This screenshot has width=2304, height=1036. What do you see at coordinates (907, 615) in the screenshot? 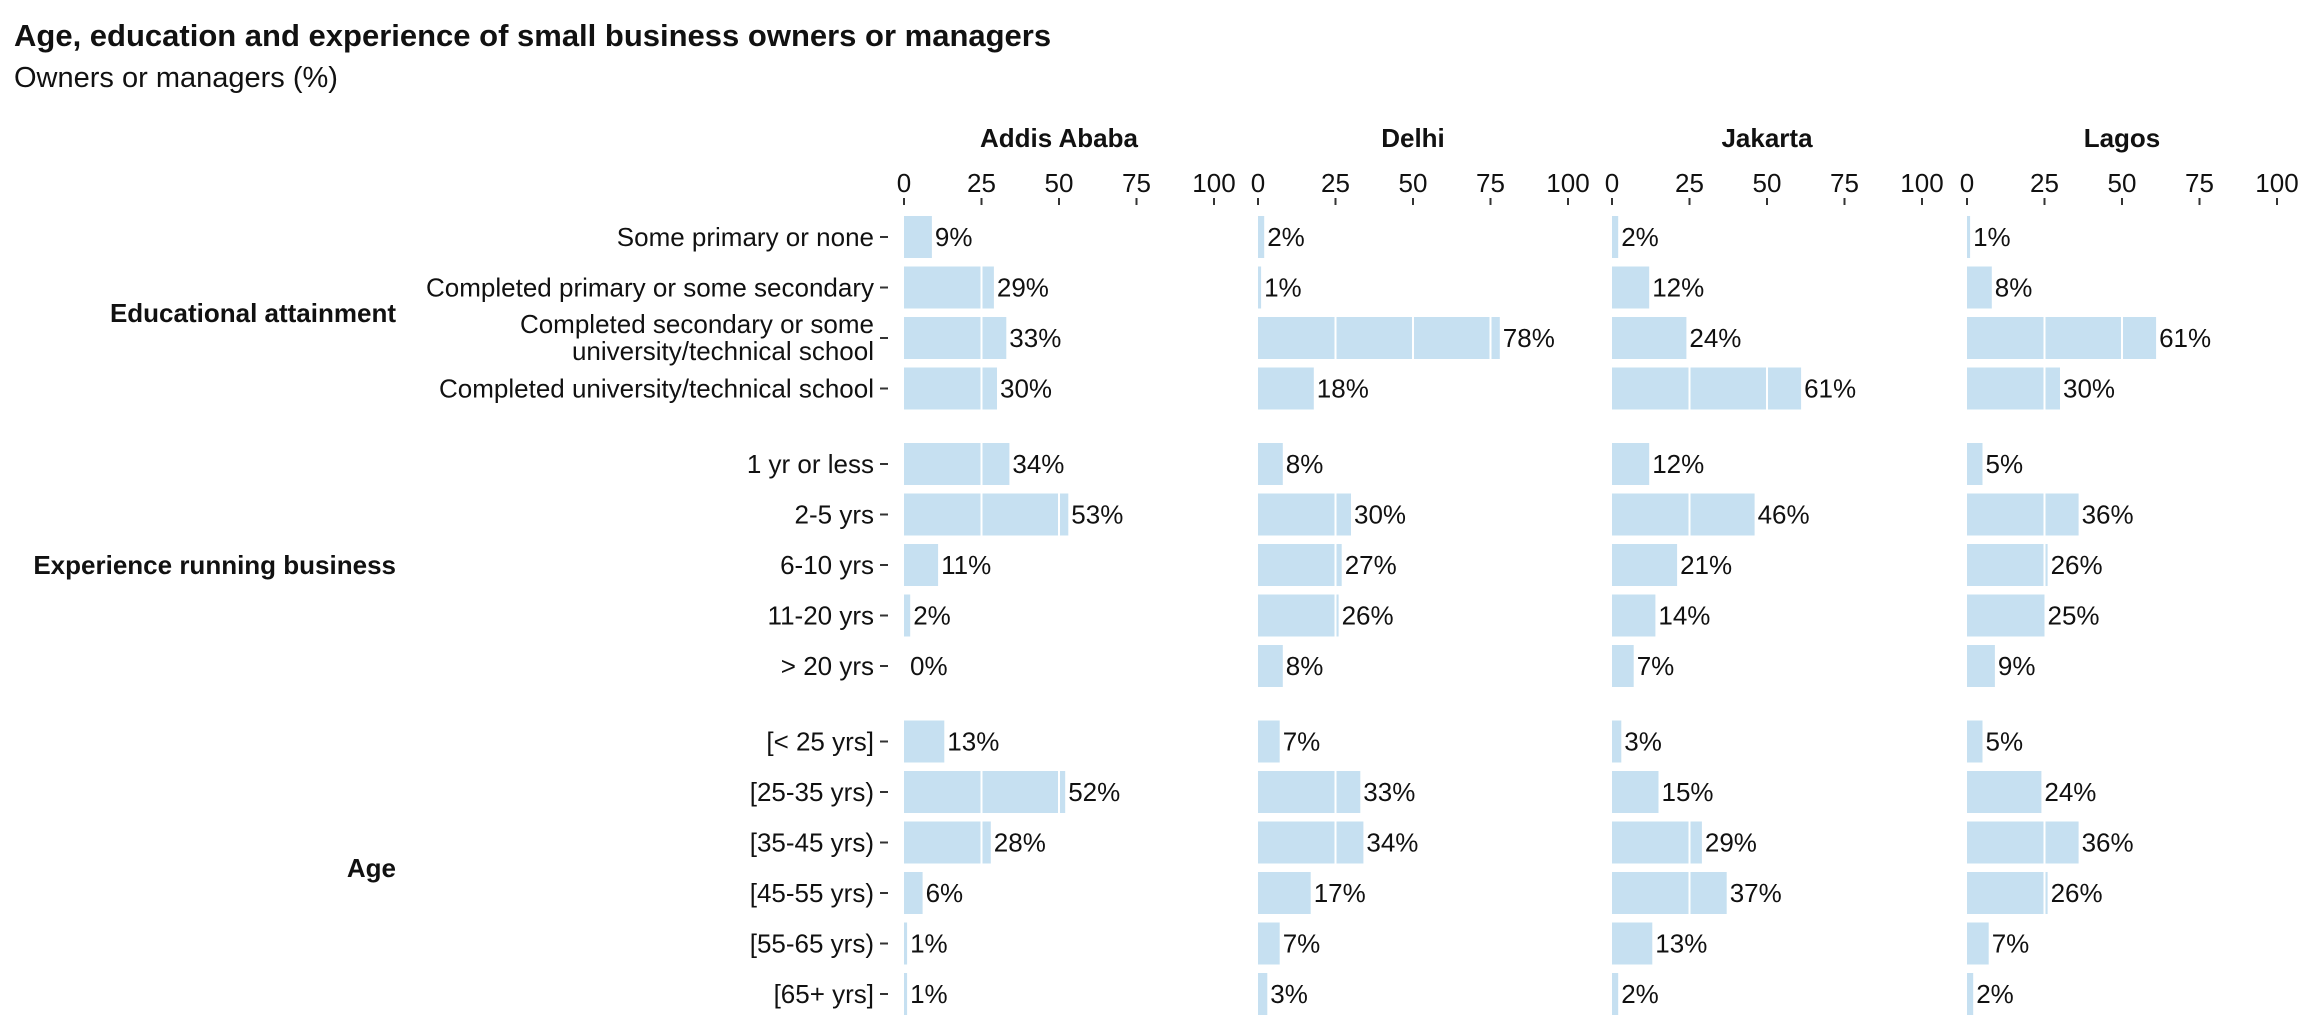
I see `bar-addis-ababa-11-20-yrs` at bounding box center [907, 615].